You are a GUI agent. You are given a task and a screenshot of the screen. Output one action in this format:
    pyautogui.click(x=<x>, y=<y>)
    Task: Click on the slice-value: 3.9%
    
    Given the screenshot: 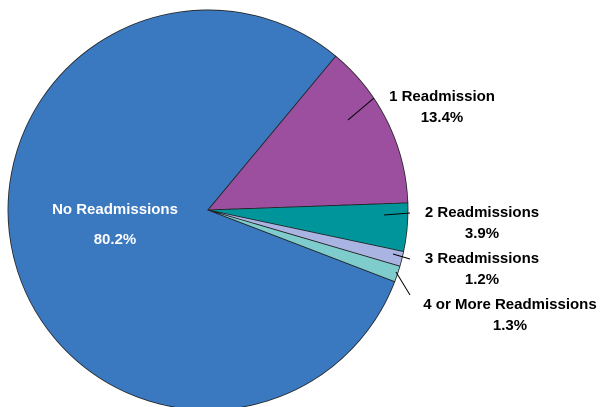 What is the action you would take?
    pyautogui.click(x=482, y=233)
    